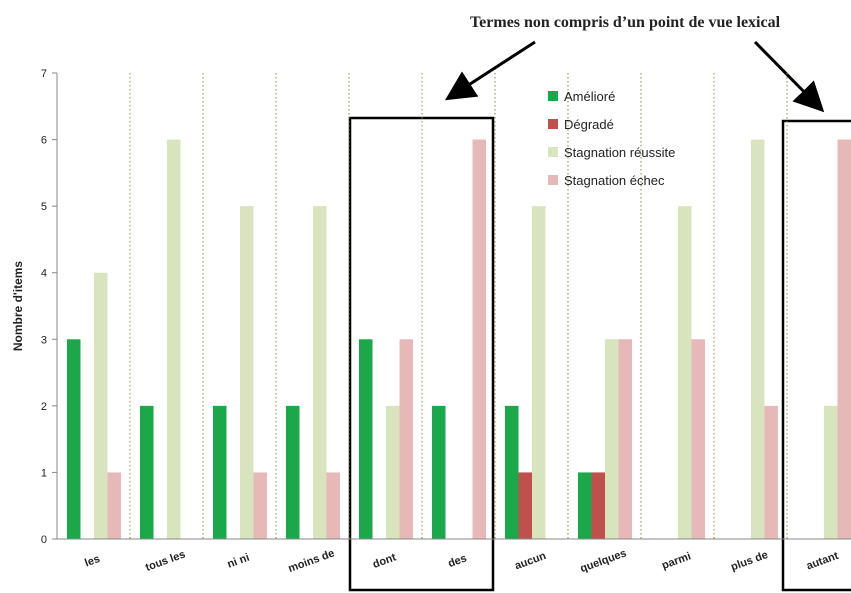 This screenshot has width=851, height=593. I want to click on legend-label: Stagnation échec, so click(614, 180).